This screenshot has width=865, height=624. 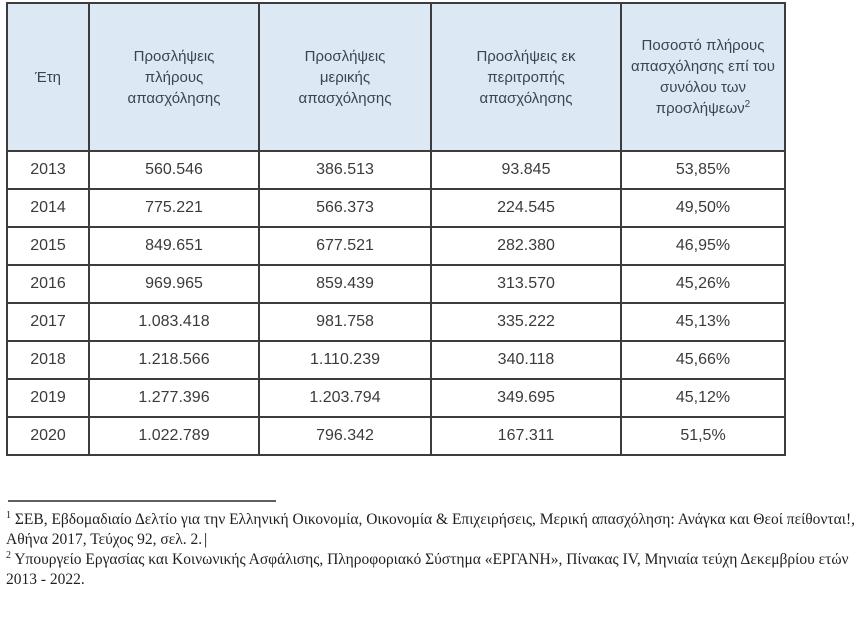 I want to click on table-row: 2014 775.221 566.373 224.545 49,50%, so click(x=396, y=208).